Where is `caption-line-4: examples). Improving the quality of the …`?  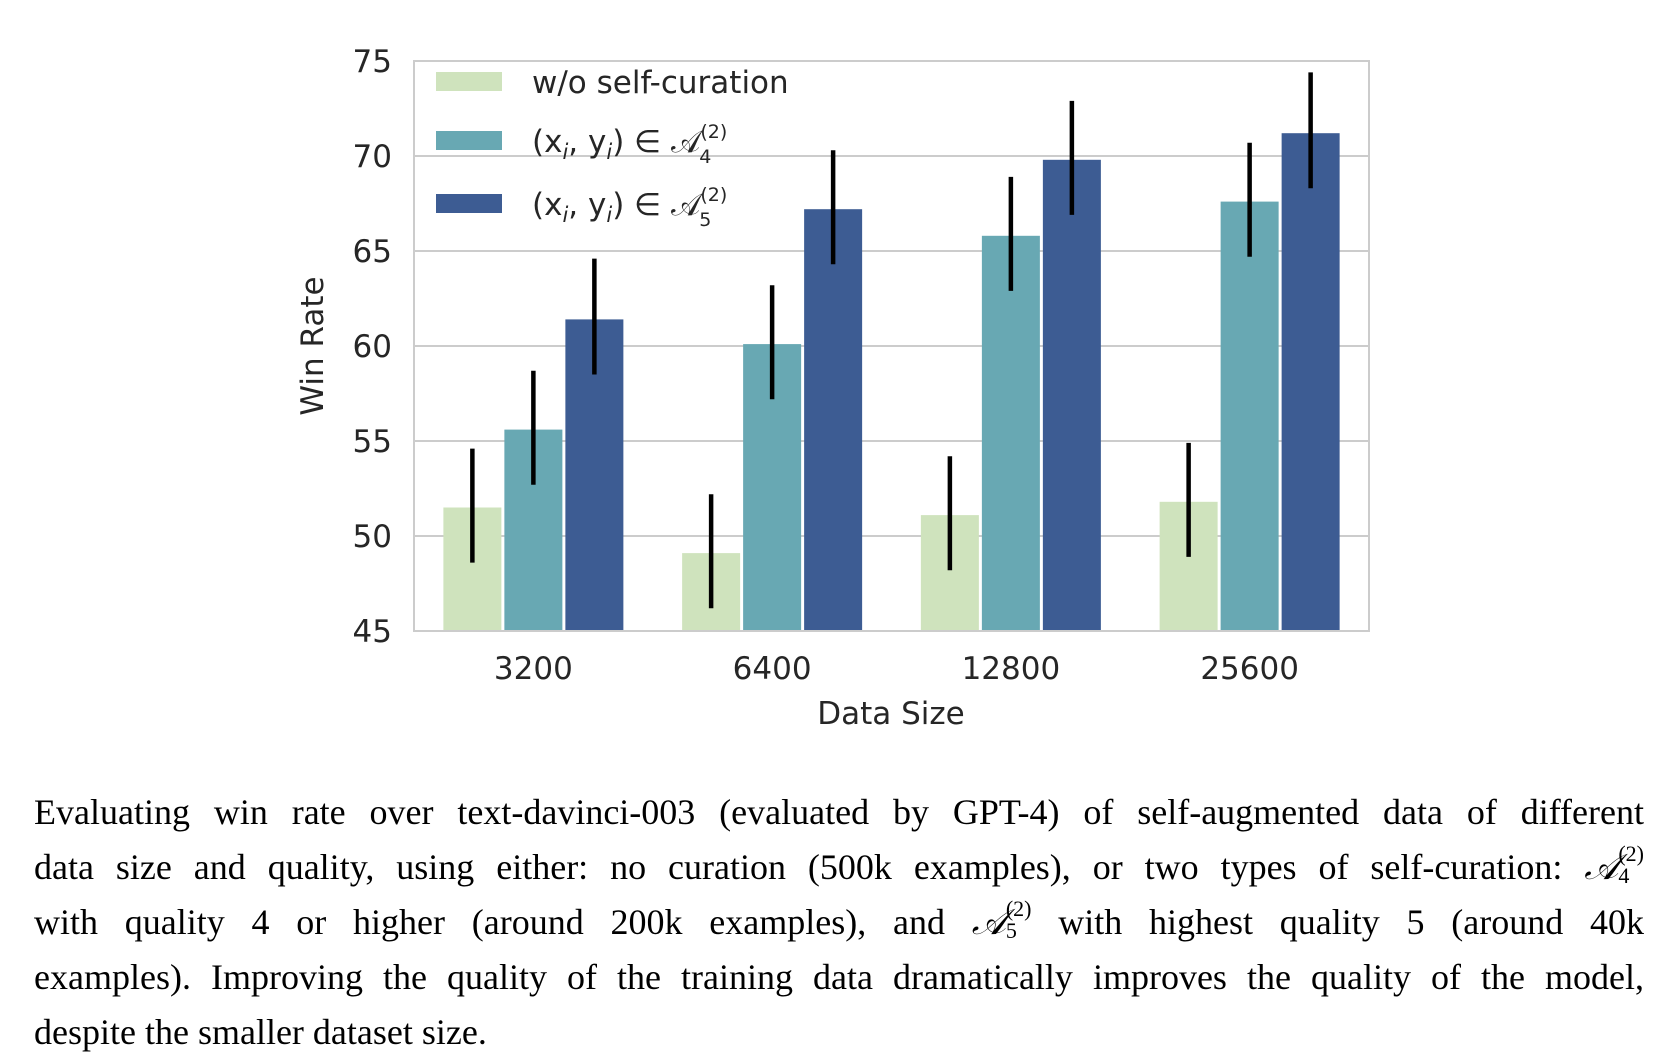
caption-line-4: examples). Improving the quality of the … is located at coordinates (839, 977).